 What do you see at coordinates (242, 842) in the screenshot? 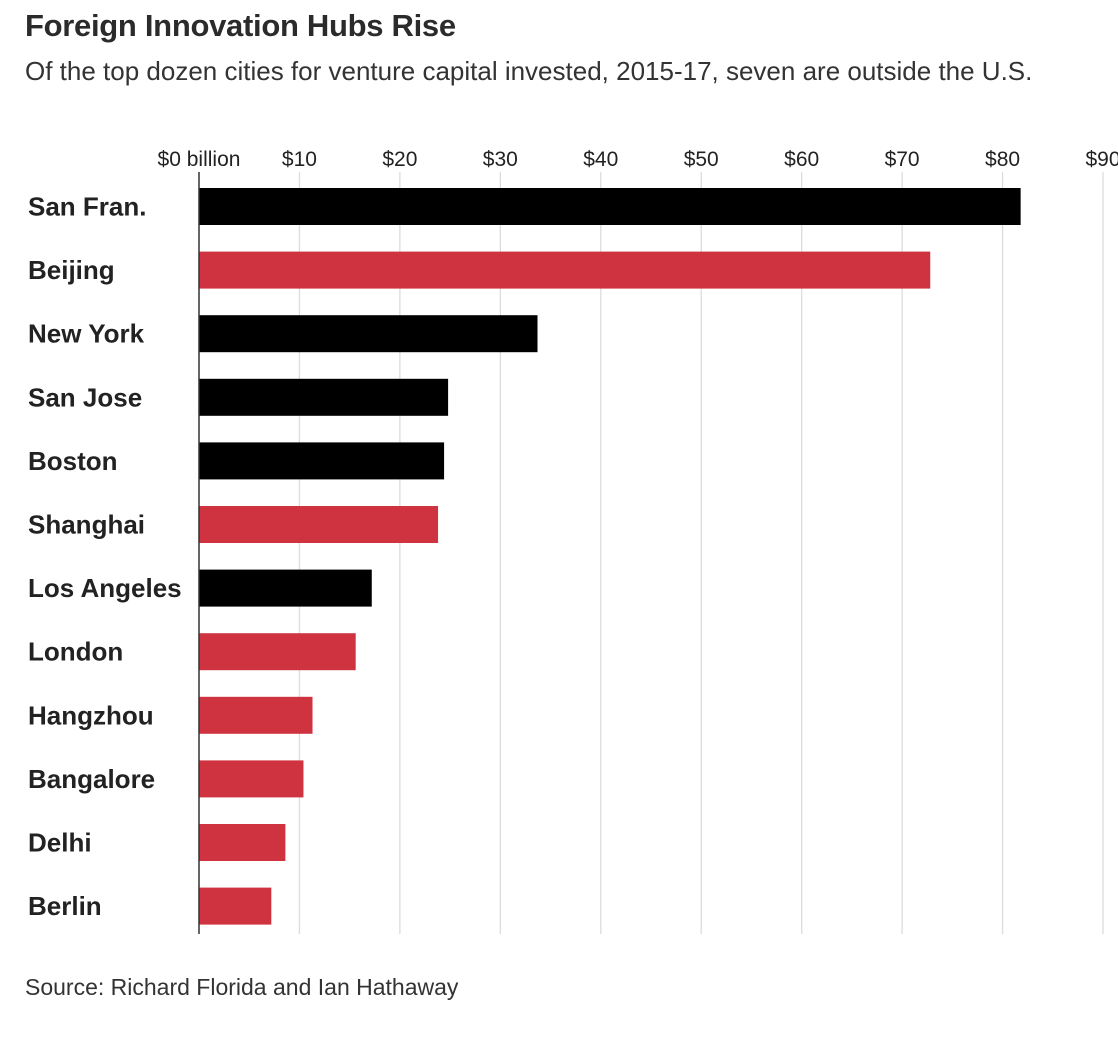
I see `bar-delhi` at bounding box center [242, 842].